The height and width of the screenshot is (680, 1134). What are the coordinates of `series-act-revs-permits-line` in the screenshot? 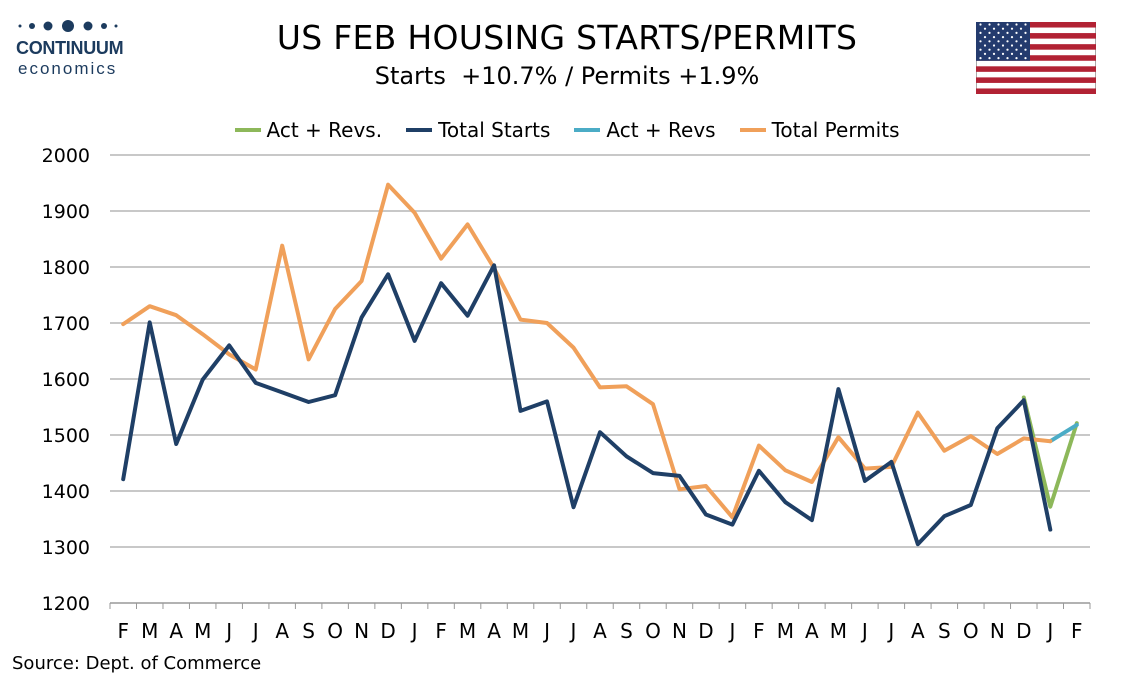 It's located at (1063, 433).